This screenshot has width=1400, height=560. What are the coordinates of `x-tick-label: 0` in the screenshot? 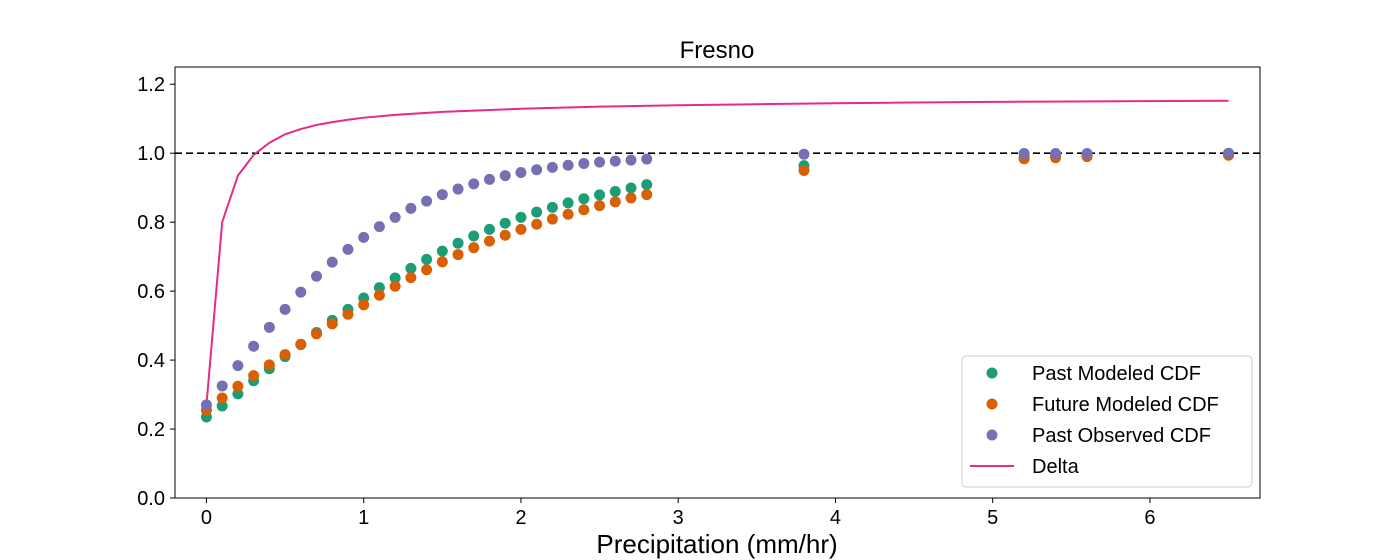 It's located at (206, 518).